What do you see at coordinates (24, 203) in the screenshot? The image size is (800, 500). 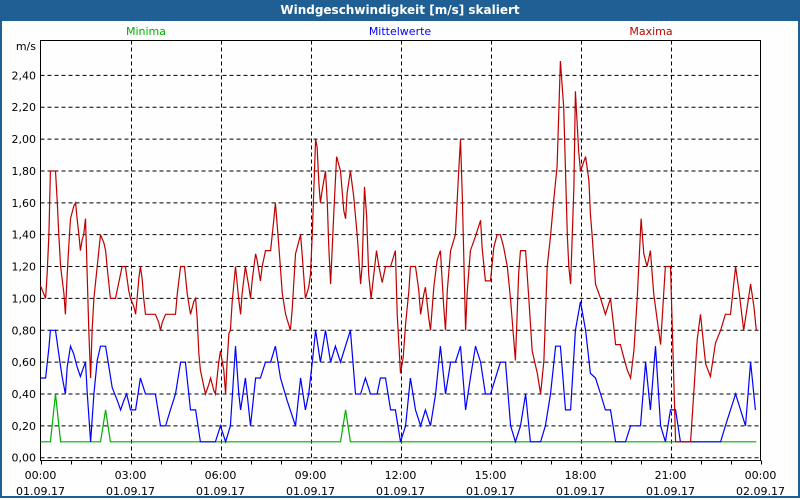 I see `y-tick-label: 1,60` at bounding box center [24, 203].